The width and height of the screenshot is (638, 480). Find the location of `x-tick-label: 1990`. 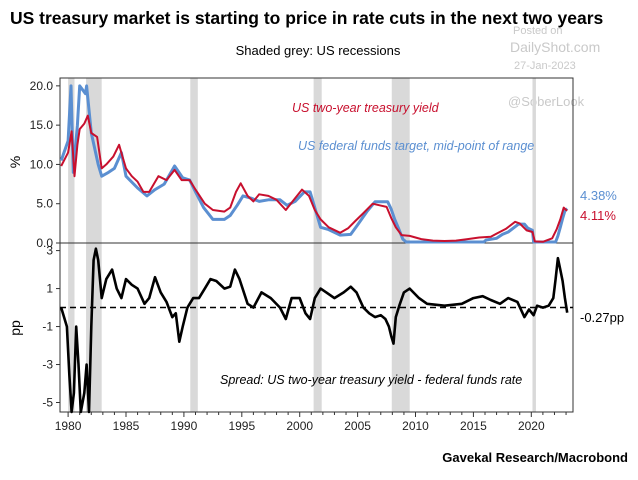

x-tick-label: 1990 is located at coordinates (184, 426).